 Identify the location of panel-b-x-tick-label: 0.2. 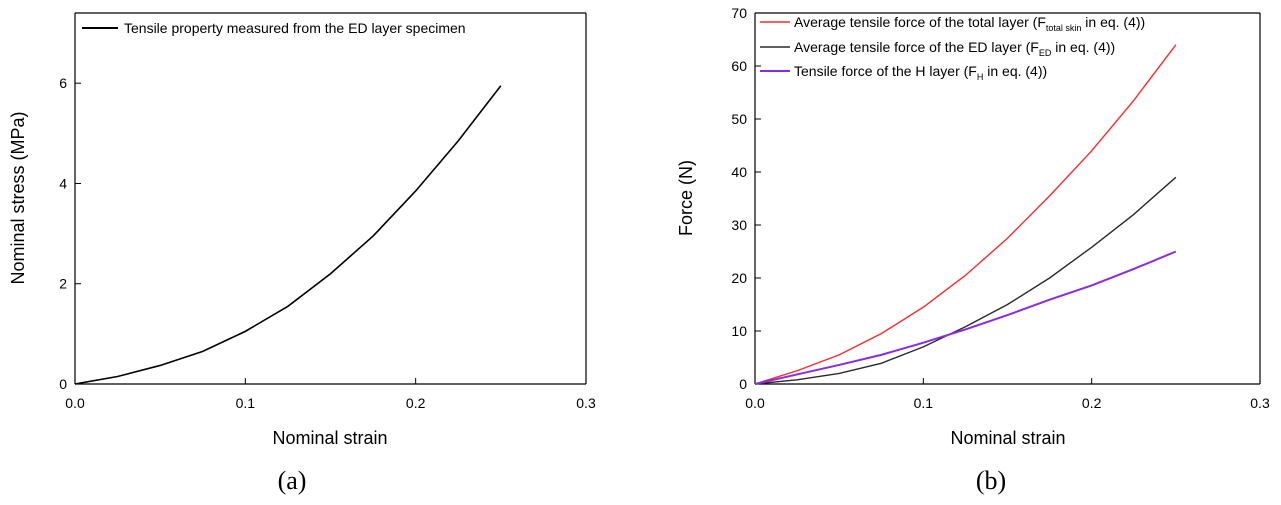
(1092, 403).